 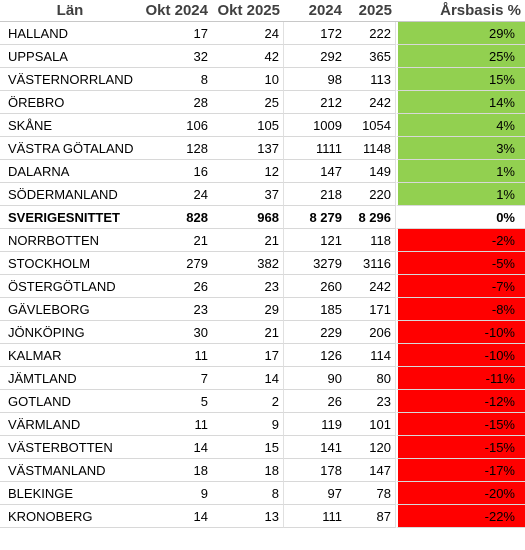 I want to click on year-2025-cell: 114, so click(x=371, y=355).